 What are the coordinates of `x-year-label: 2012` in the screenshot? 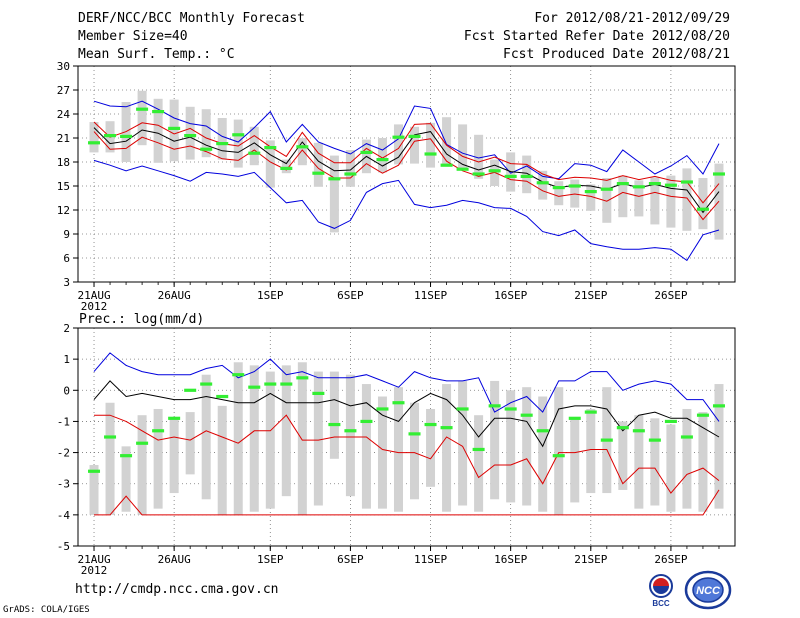 It's located at (94, 306).